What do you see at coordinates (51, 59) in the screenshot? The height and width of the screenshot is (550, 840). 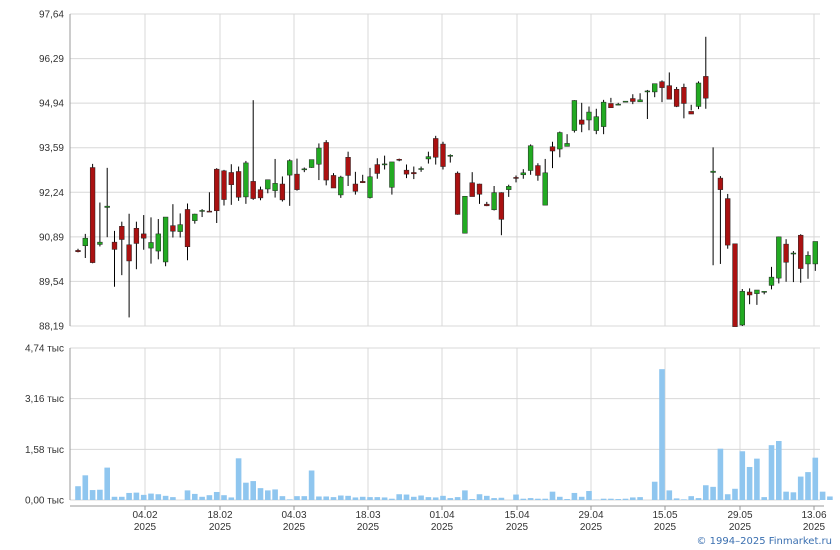 I see `price-tick-label: 96,29` at bounding box center [51, 59].